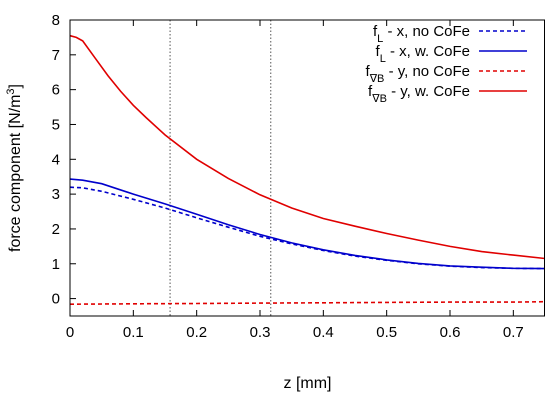 The width and height of the screenshot is (545, 397). I want to click on y-axis-label-end: ], so click(15, 86).